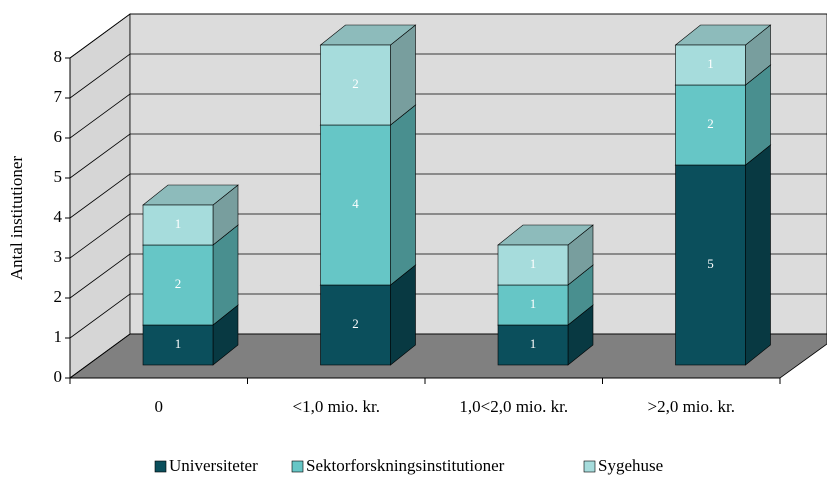 Image resolution: width=827 pixels, height=482 pixels. I want to click on data-label: 5, so click(710, 263).